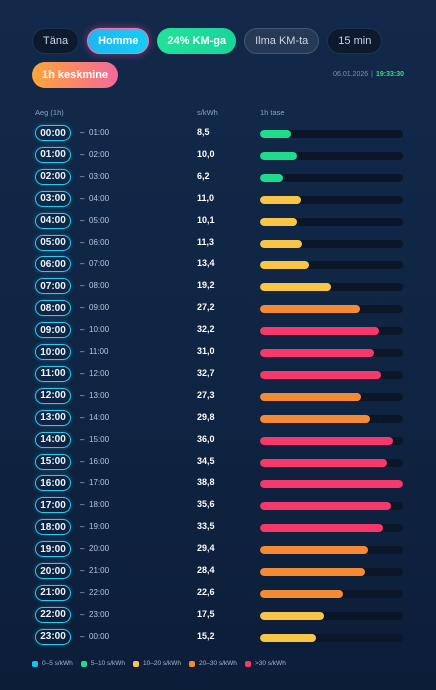 Image resolution: width=436 pixels, height=690 pixels. Describe the element at coordinates (217, 663) in the screenshot. I see `legend-label: 20–30 s/kWh` at that location.